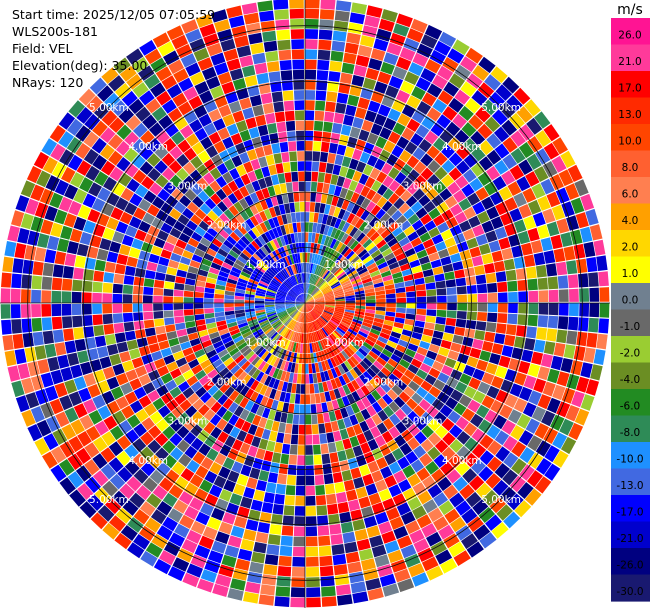  Describe the element at coordinates (462, 147) in the screenshot. I see `range-ring-label: 4.00km` at that location.